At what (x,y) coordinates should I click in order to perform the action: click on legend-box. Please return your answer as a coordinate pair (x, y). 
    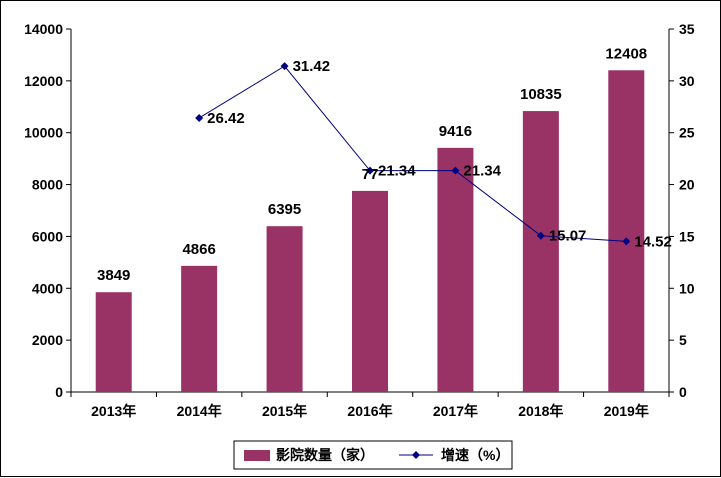
    Looking at the image, I should click on (373, 455).